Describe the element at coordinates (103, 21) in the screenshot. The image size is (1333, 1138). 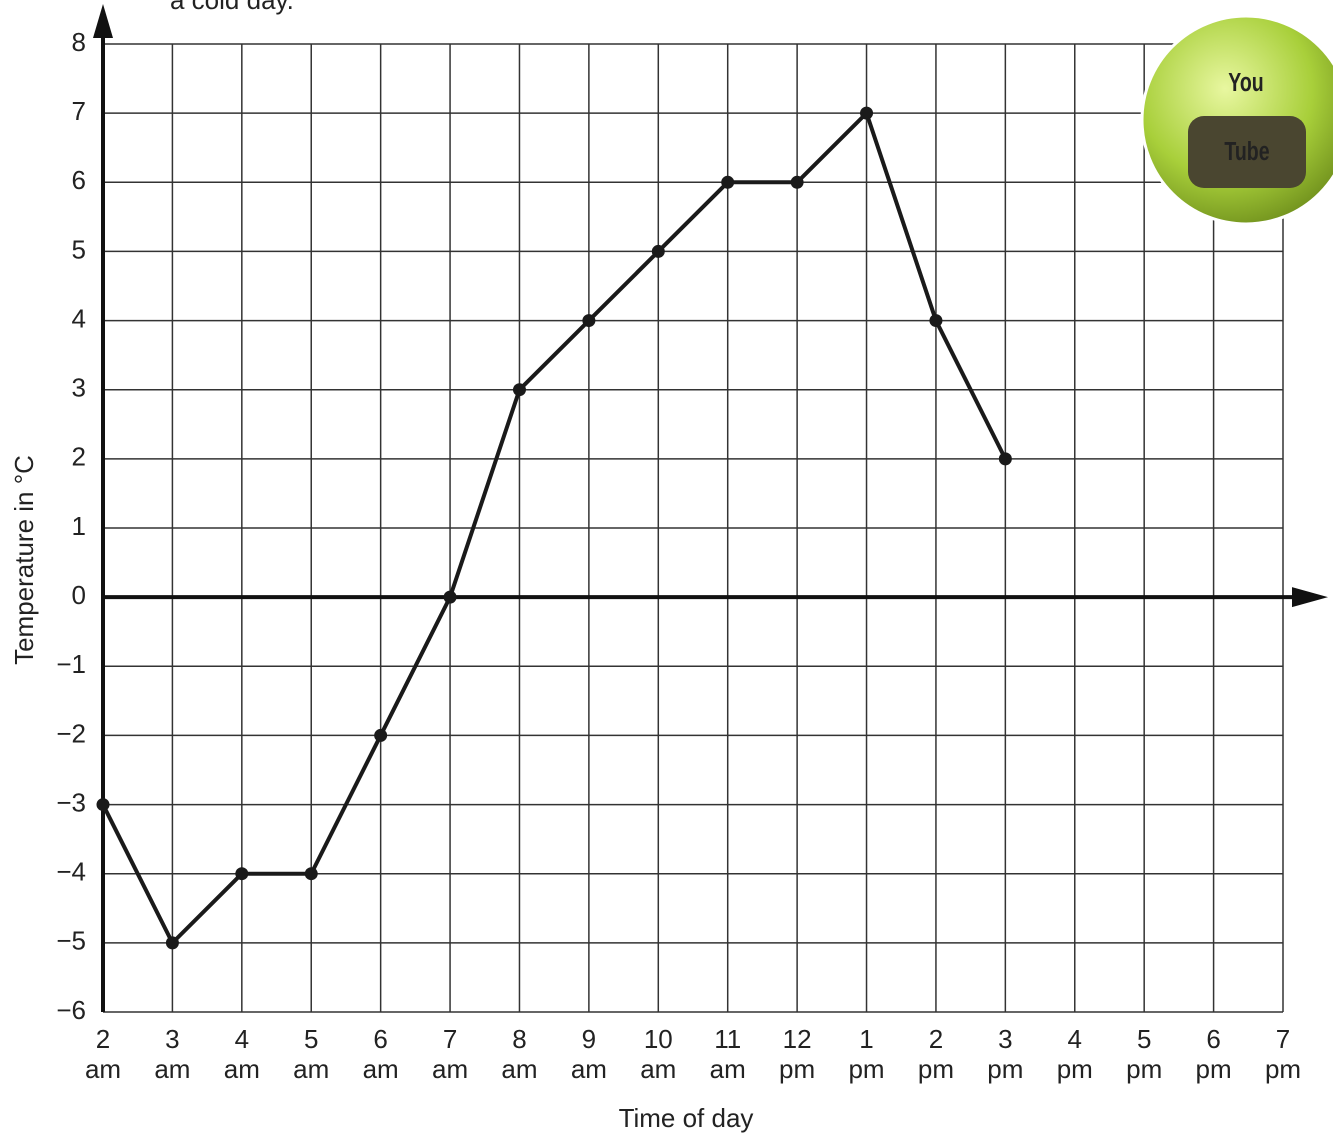
I see `y-axis-arrow` at that location.